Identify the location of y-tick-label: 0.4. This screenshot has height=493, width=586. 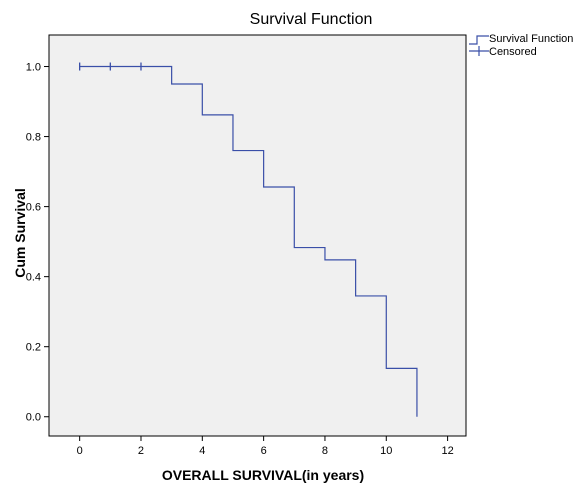
(33, 278).